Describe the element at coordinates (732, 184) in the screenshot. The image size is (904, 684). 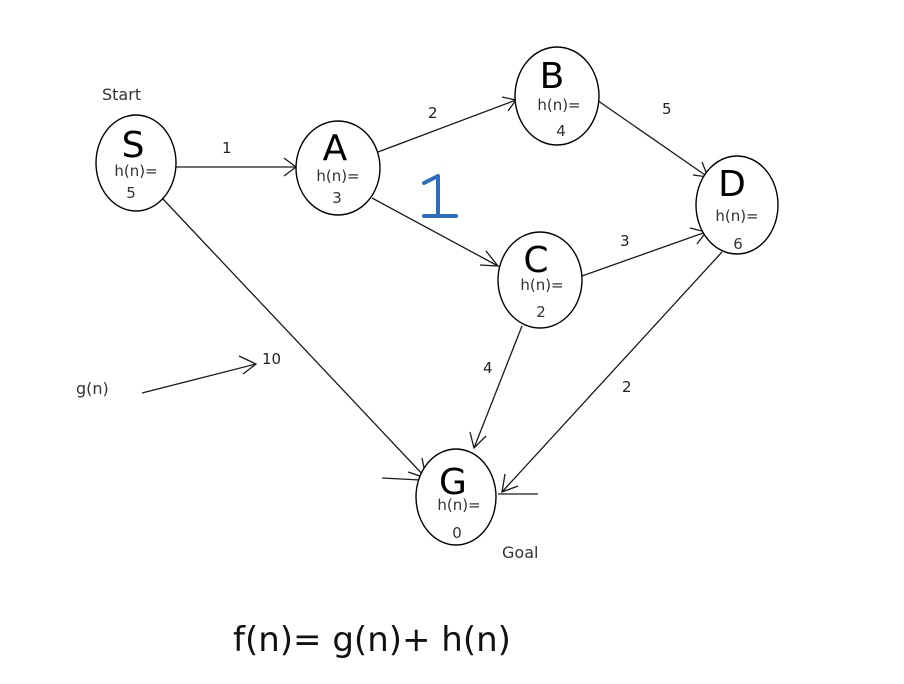
I see `node-d-letter: D` at that location.